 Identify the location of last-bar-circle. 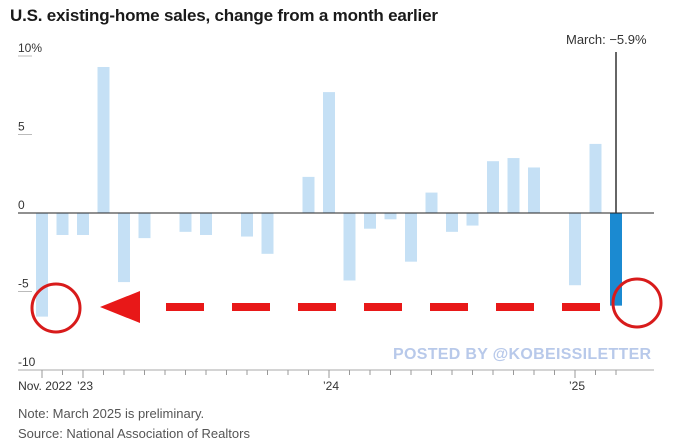
(637, 303).